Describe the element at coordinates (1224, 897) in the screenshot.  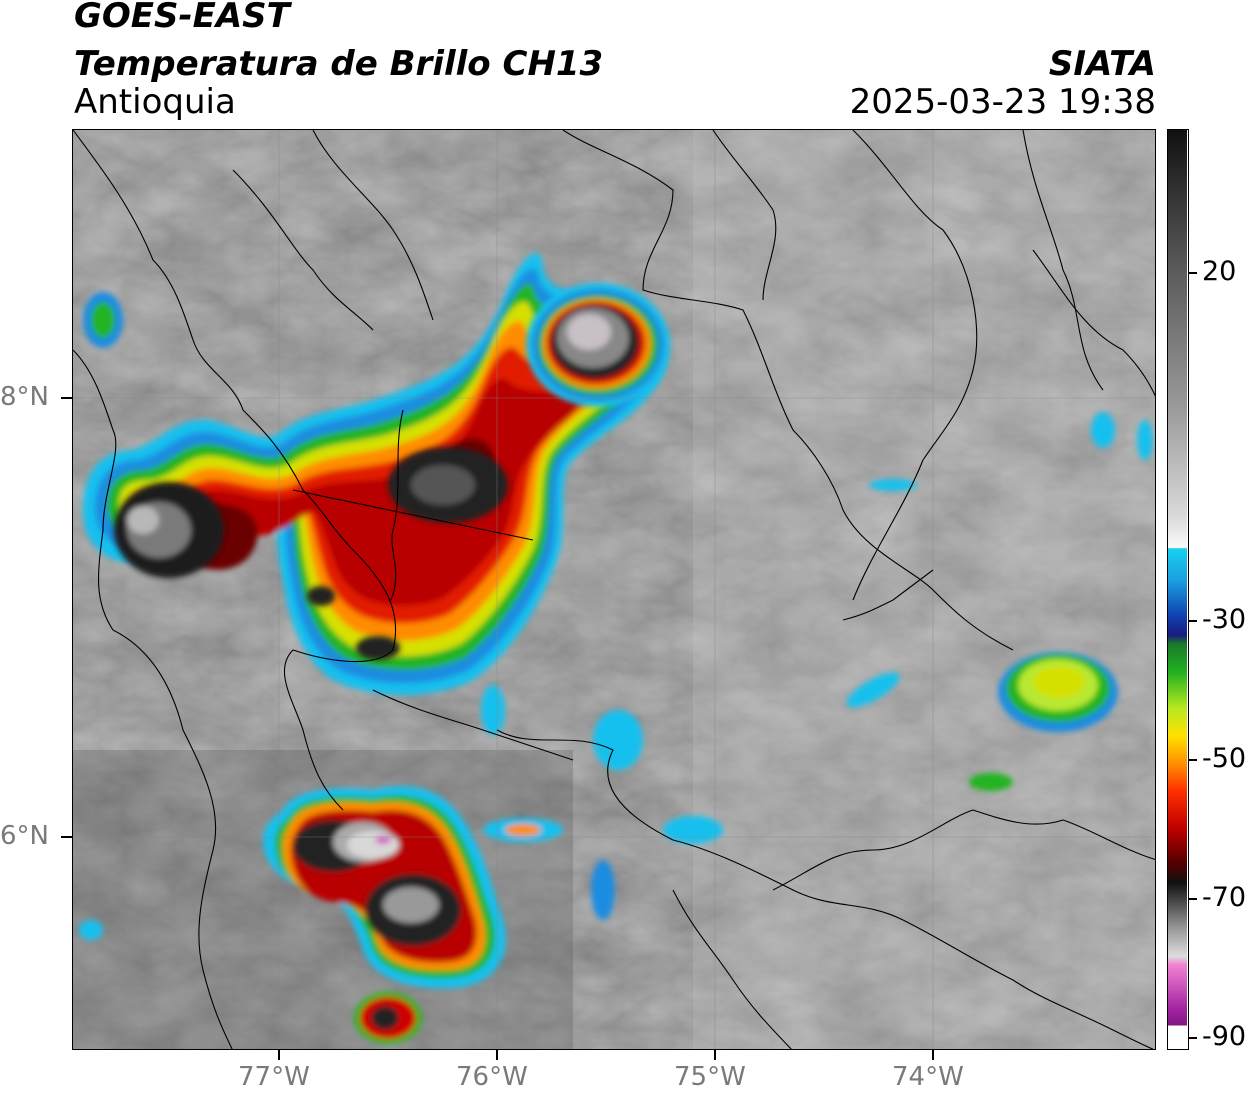
I see `colorbar-label: -70` at that location.